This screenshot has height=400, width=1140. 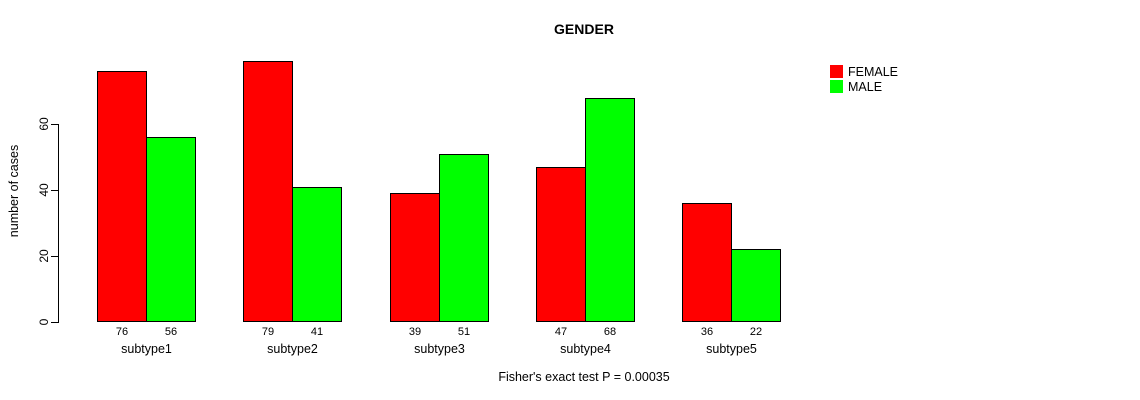 What do you see at coordinates (171, 229) in the screenshot?
I see `bar-male-subtype1` at bounding box center [171, 229].